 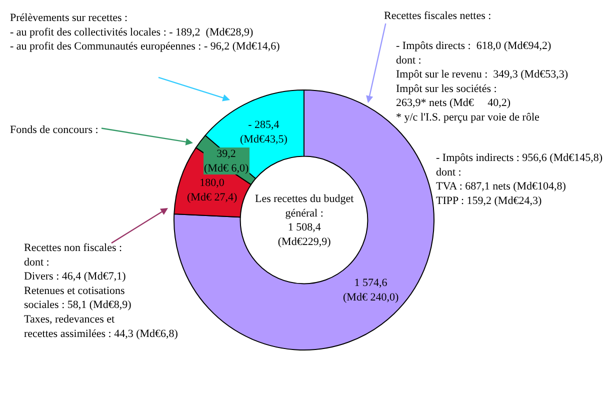 I want to click on data-label: - 285,4 (Md€43,5), so click(x=264, y=132).